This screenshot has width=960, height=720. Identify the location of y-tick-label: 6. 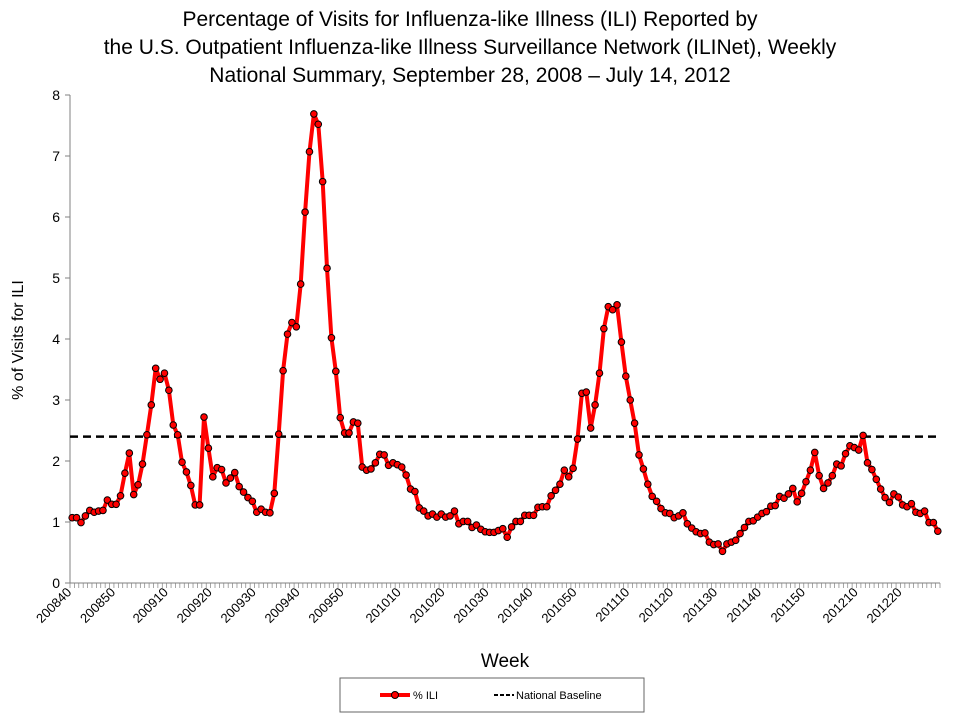
(56, 217).